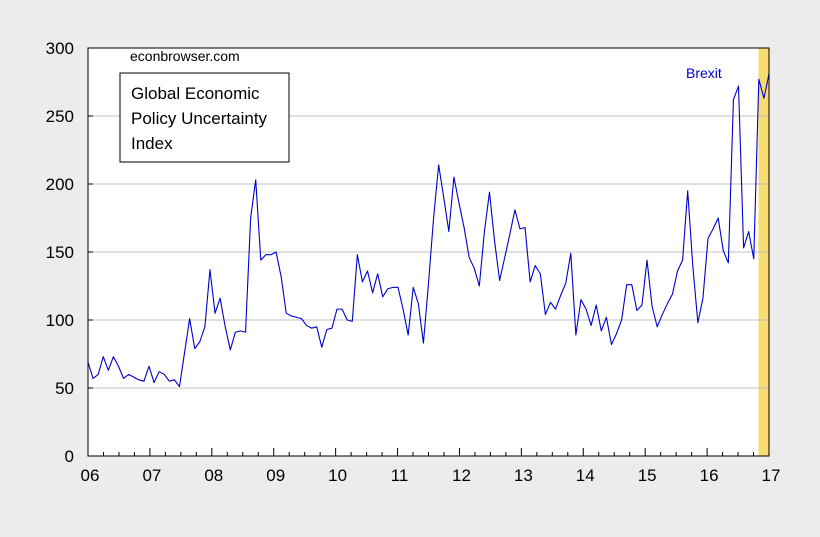 The image size is (820, 537). I want to click on watermark: econbrowser.com, so click(185, 56).